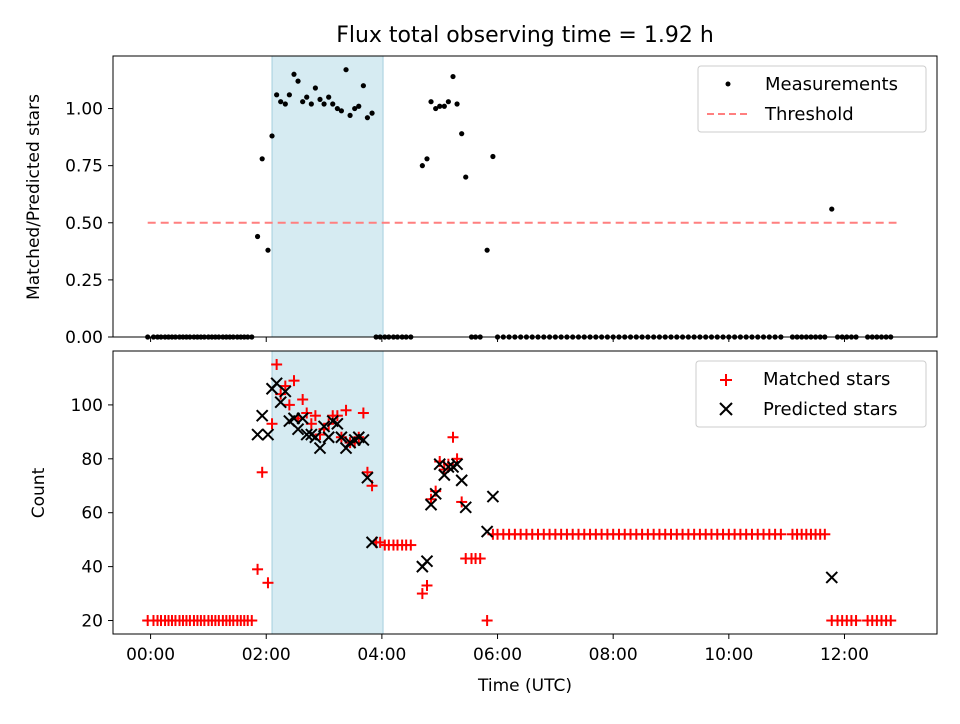 Image resolution: width=960 pixels, height=724 pixels. I want to click on bottom-legend: Matched stars Predicted stars, so click(811, 394).